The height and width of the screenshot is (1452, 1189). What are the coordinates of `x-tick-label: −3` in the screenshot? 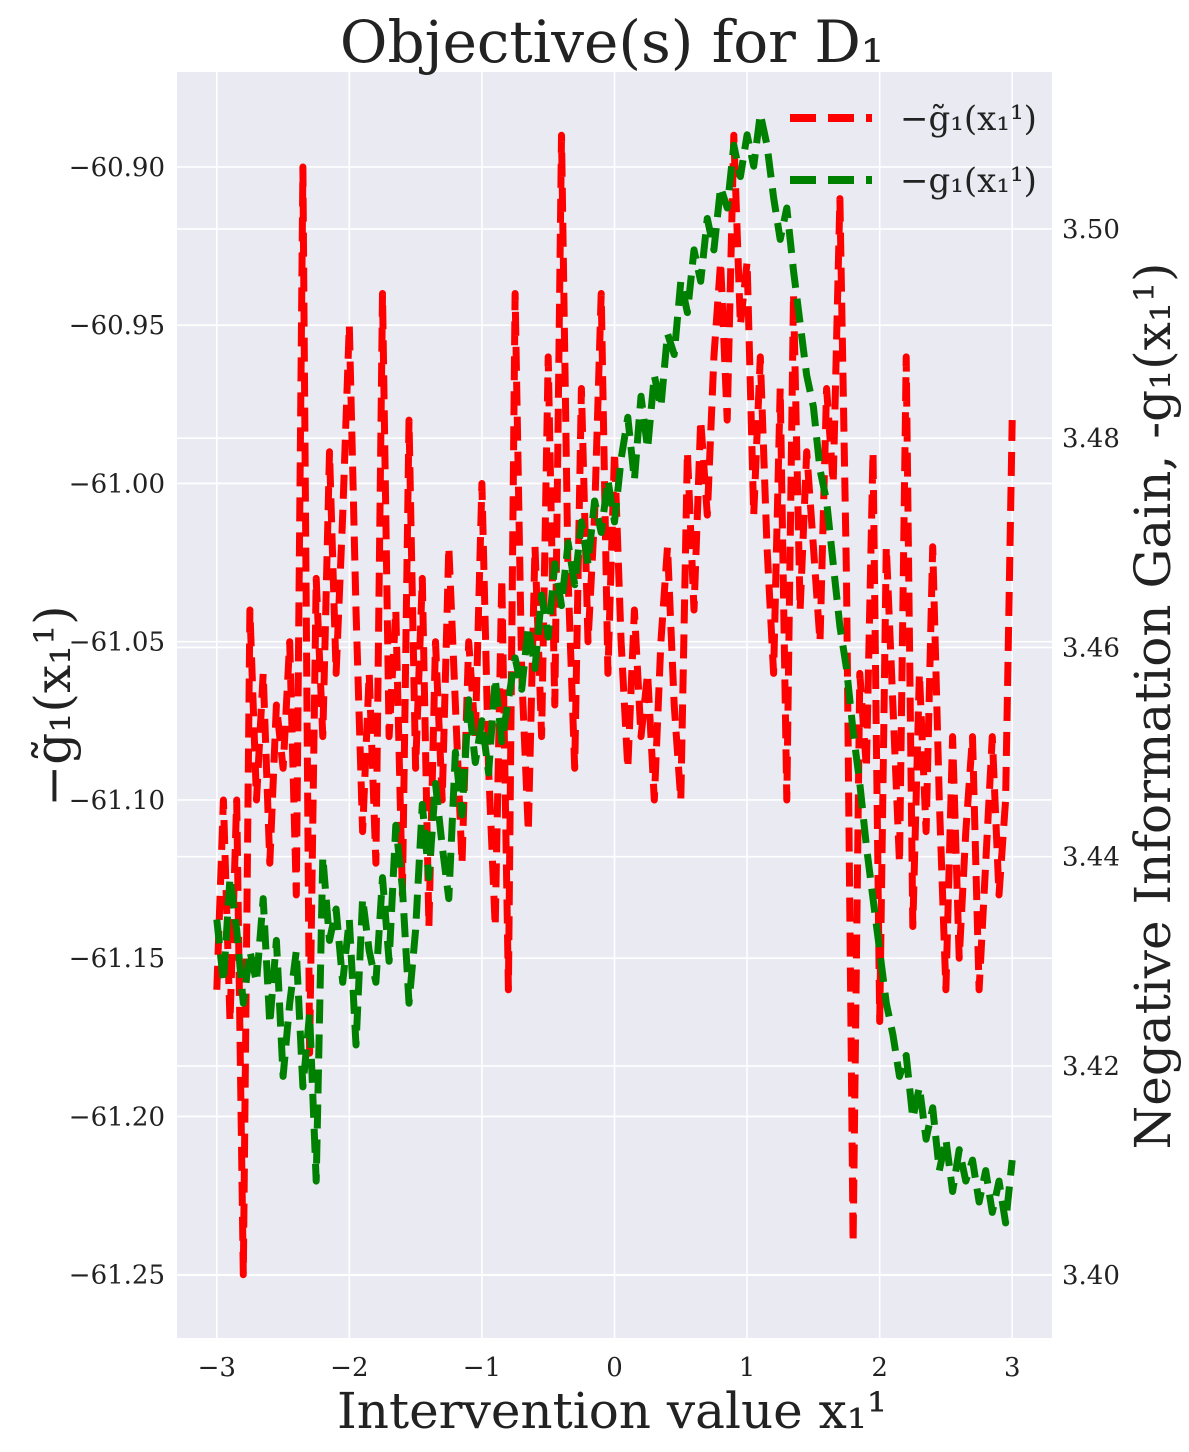 It's located at (217, 1368).